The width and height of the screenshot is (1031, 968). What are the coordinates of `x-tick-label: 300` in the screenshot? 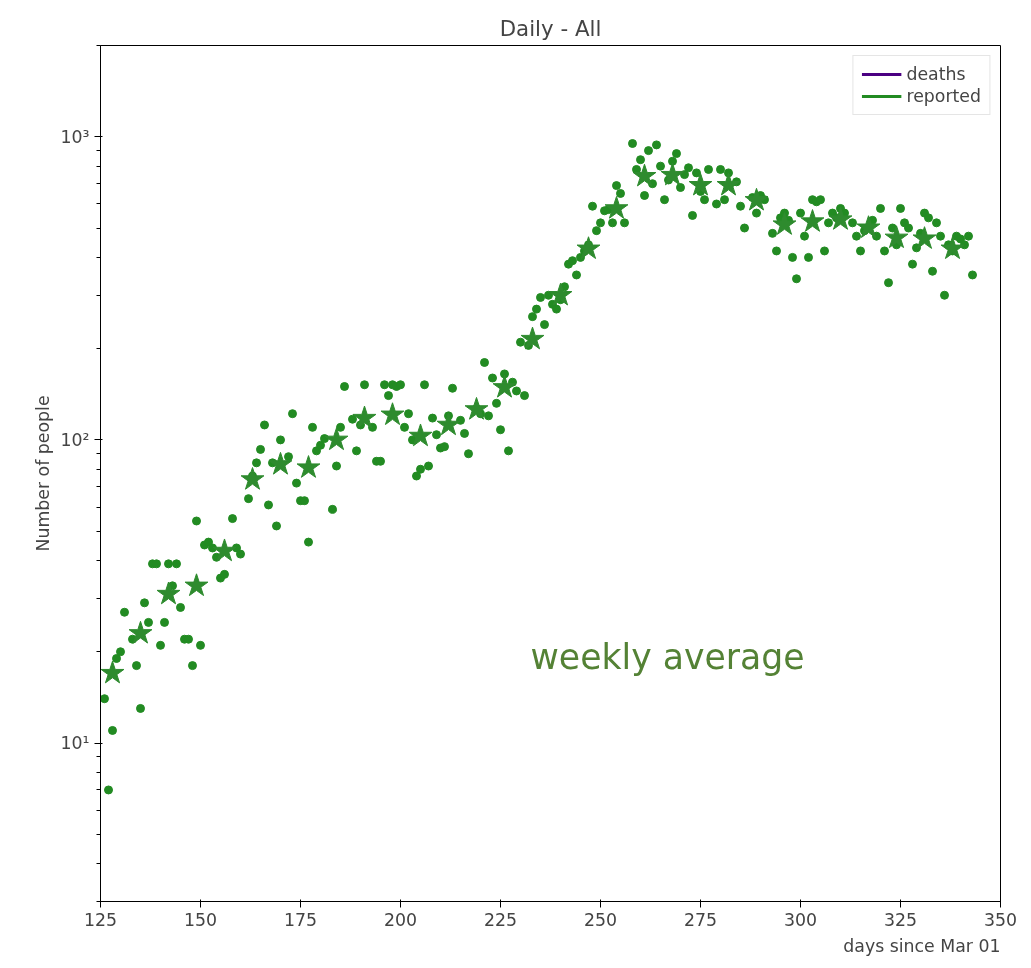 It's located at (800, 919).